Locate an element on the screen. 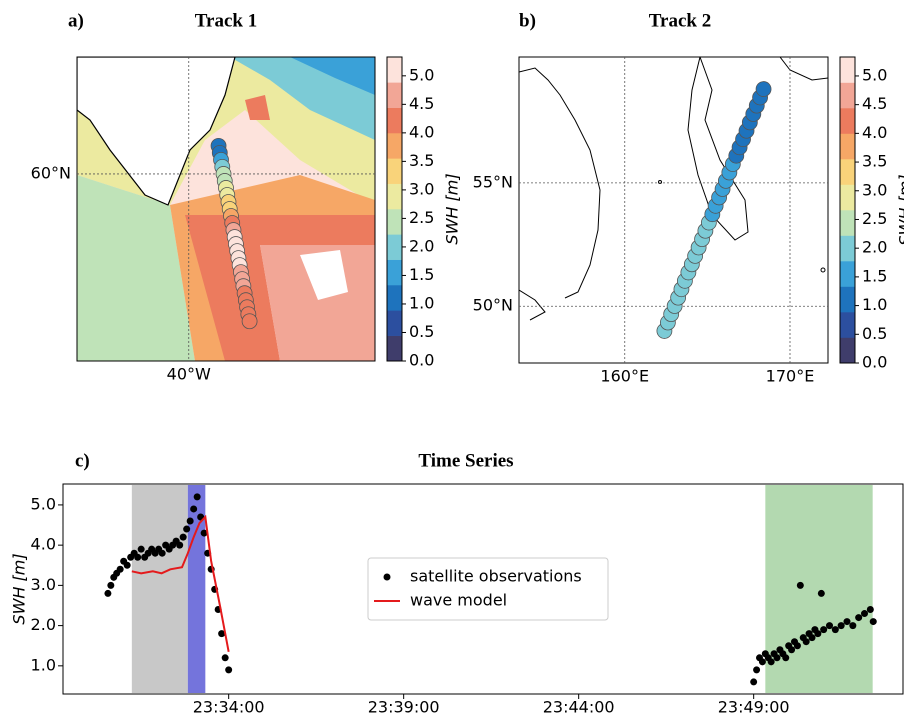  y-tick-label: 50°N is located at coordinates (493, 305).